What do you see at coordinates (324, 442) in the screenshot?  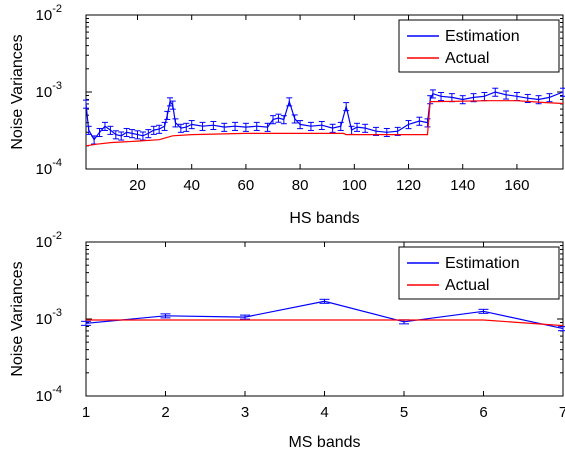 I see `x-axis-label: MS bands` at bounding box center [324, 442].